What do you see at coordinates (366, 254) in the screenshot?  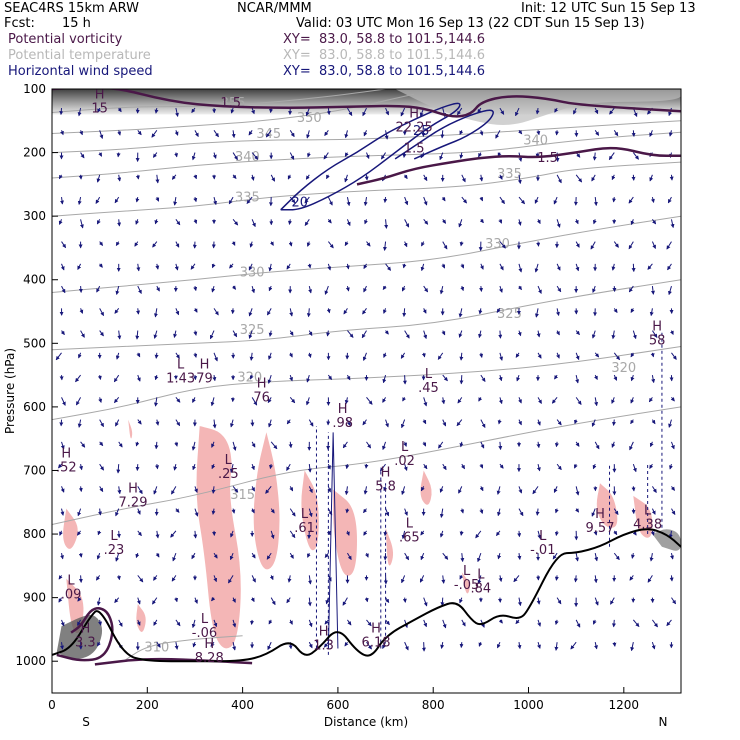 I see `theta-contour` at bounding box center [366, 254].